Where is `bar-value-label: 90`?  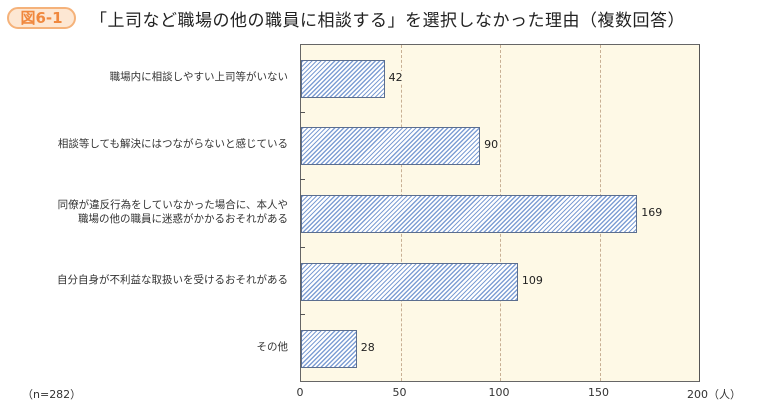 bar-value-label: 90 is located at coordinates (491, 145).